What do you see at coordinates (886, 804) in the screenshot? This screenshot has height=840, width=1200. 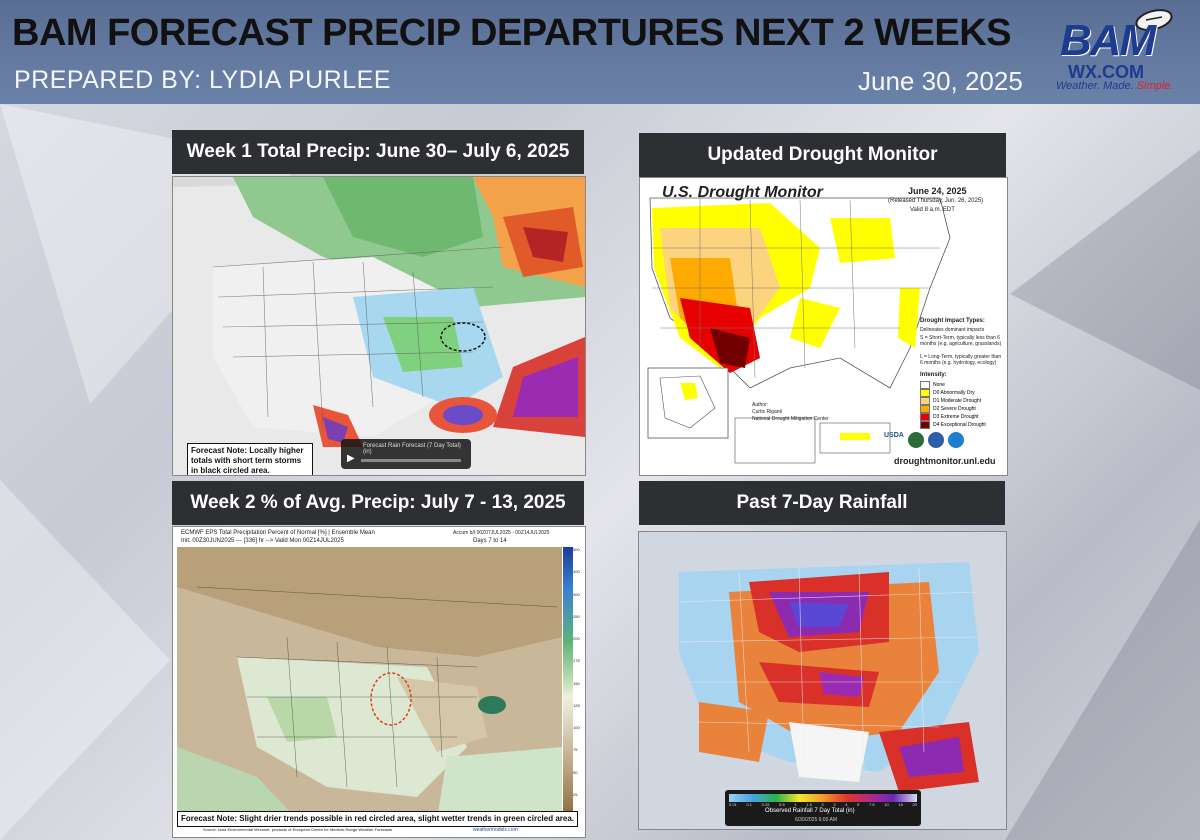 I see `rain-legend-value: 10` at bounding box center [886, 804].